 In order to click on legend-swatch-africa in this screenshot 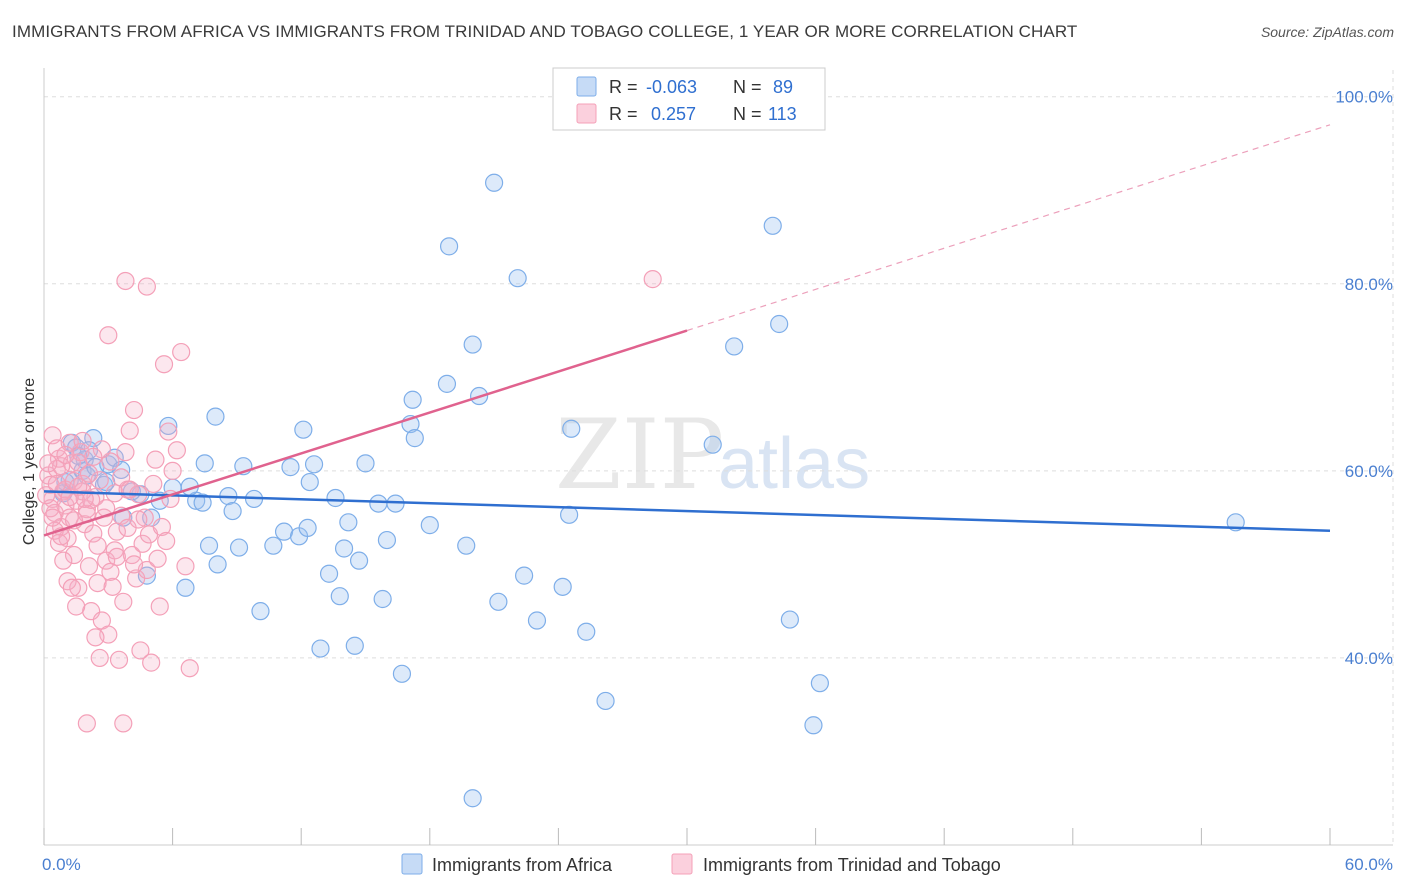, I will do `click(586, 86)`.